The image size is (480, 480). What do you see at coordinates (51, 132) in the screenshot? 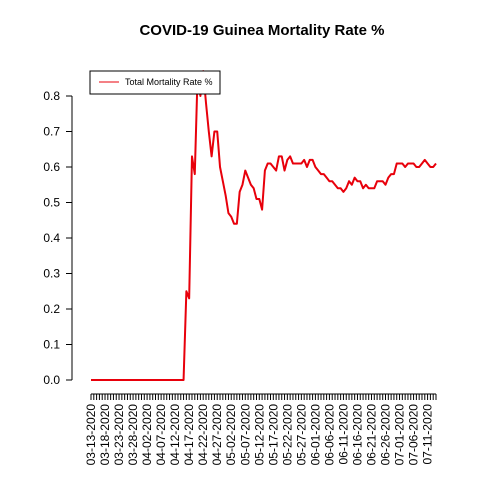
I see `y-tick-label: 0.7` at bounding box center [51, 132].